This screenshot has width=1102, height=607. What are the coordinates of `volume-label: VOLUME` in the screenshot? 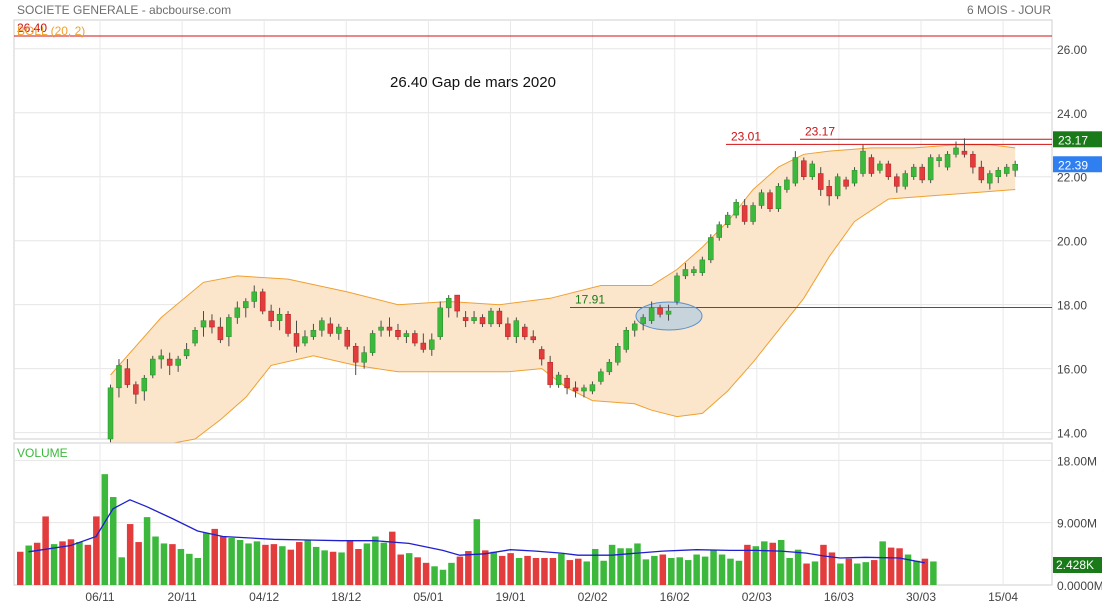 It's located at (42, 453).